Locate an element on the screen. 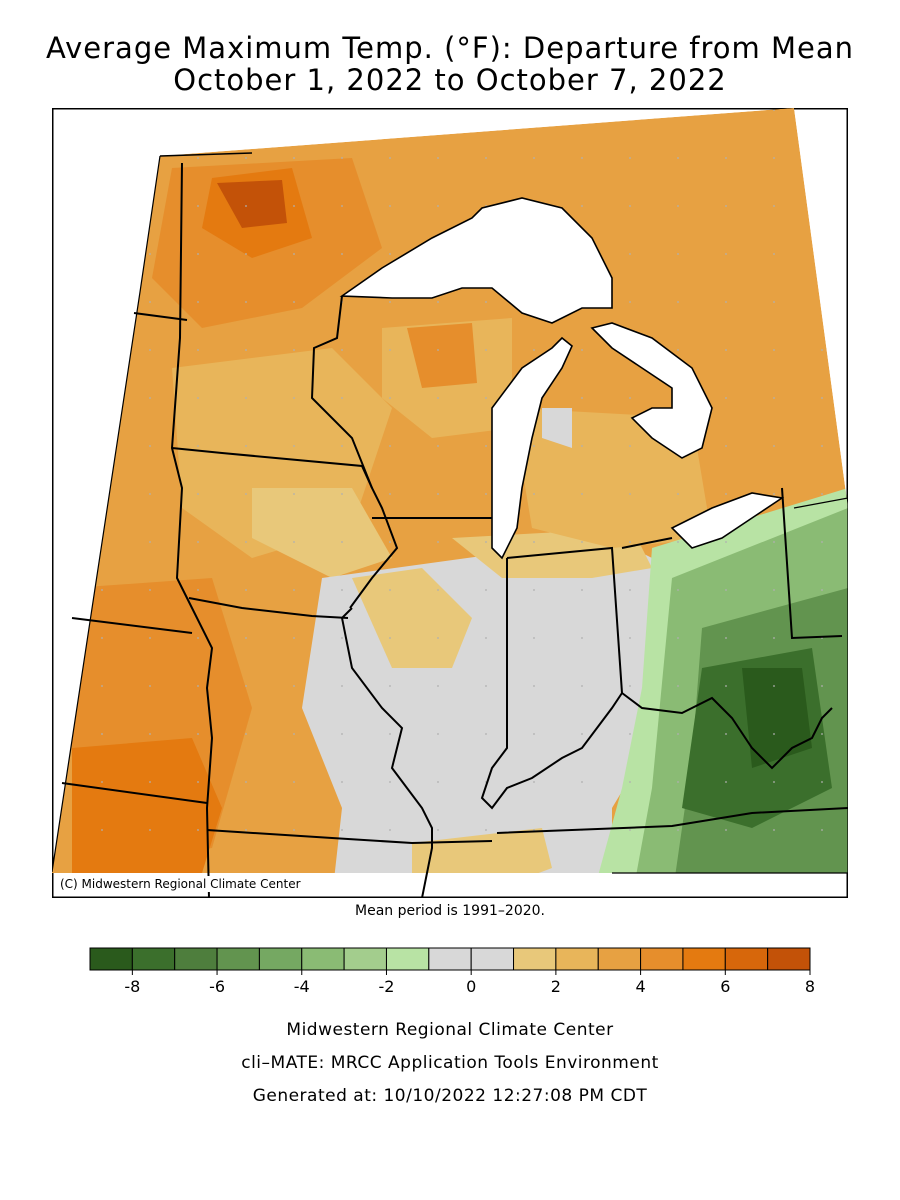 The width and height of the screenshot is (900, 1200). great-lakes is located at coordinates (562, 378).